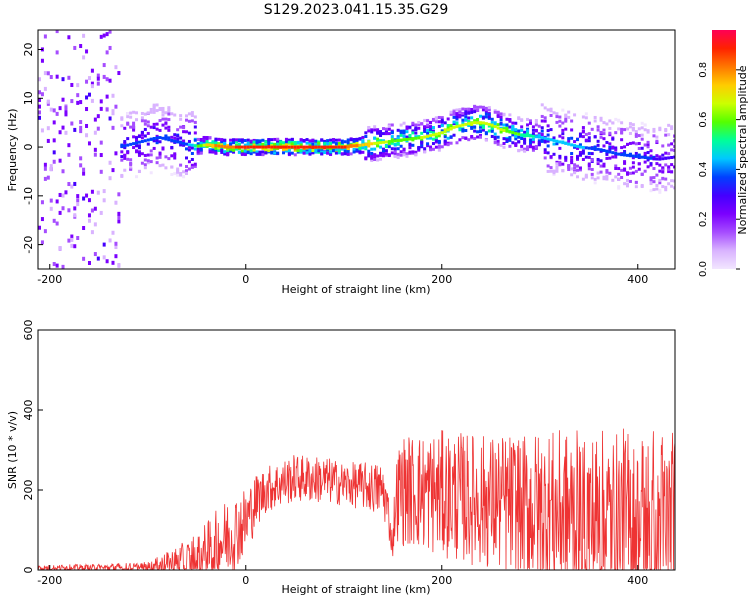 The height and width of the screenshot is (604, 750). Describe the element at coordinates (245, 279) in the screenshot. I see `spectrogram-x-tick-label: 0` at that location.